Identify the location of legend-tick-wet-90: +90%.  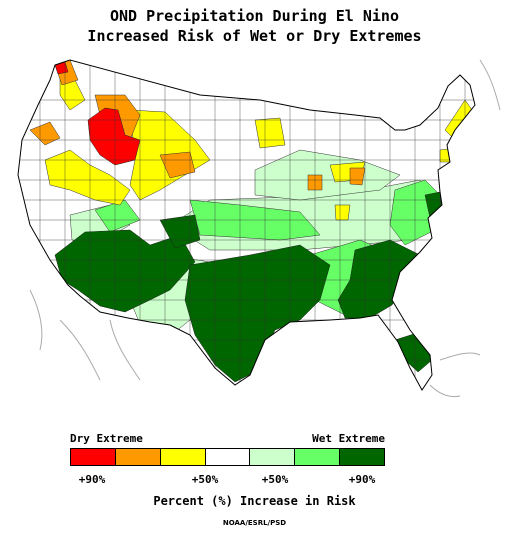
(362, 479).